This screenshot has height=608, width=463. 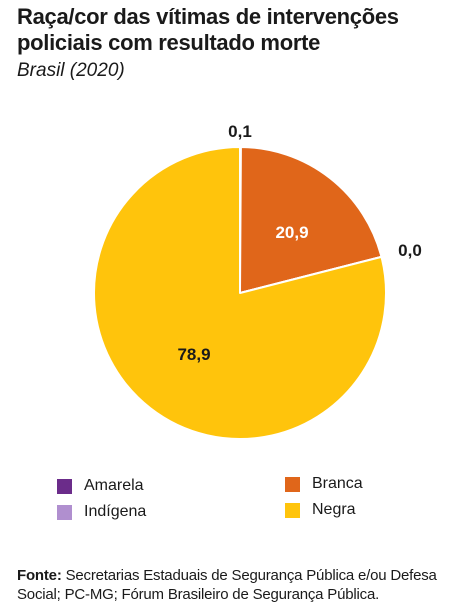 I want to click on legend-item-branca: Branca, so click(x=324, y=484).